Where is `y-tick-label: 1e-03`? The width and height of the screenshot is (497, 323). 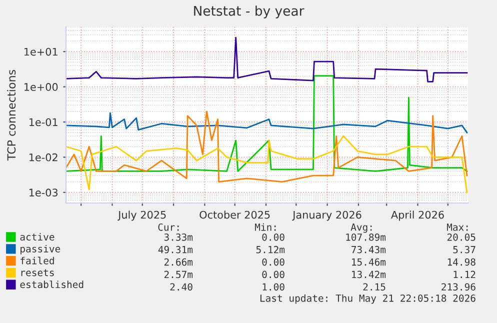 y-tick-label: 1e-03 is located at coordinates (43, 192).